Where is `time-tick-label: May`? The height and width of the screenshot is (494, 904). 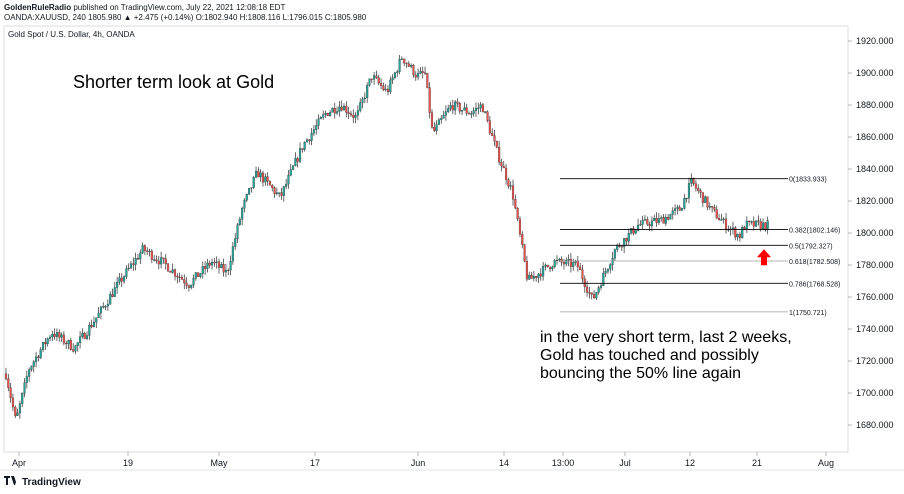 time-tick-label: May is located at coordinates (219, 463).